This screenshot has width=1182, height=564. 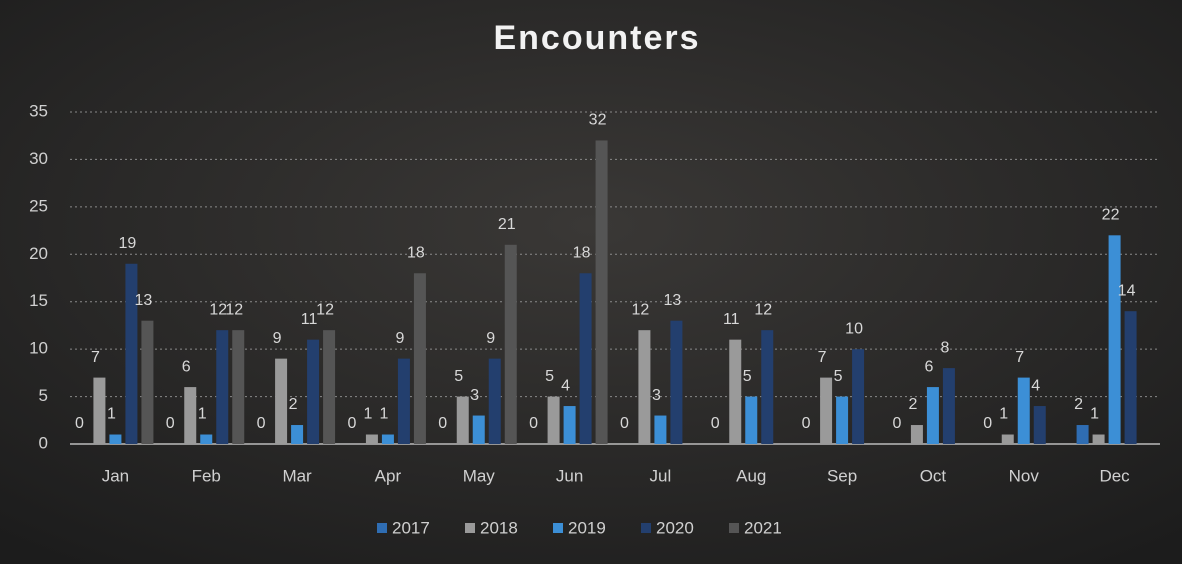 What do you see at coordinates (933, 475) in the screenshot?
I see `x-tick-label: Oct` at bounding box center [933, 475].